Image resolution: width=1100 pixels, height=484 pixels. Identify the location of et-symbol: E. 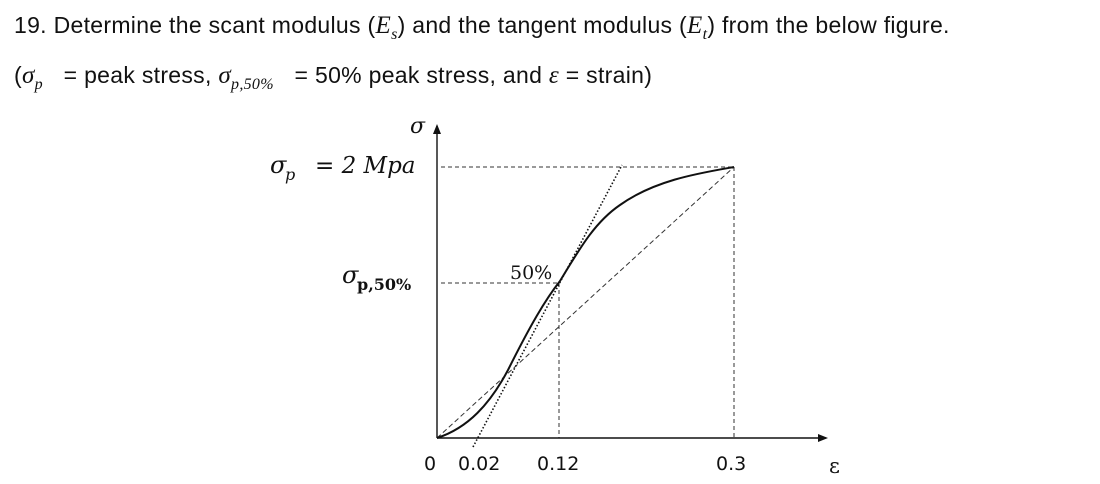
(694, 25).